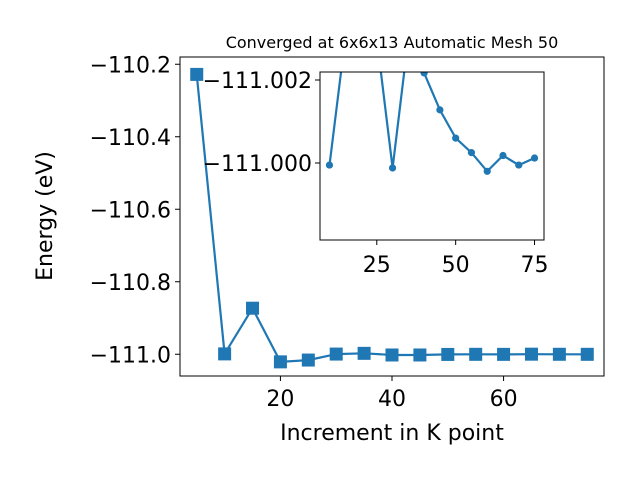 The width and height of the screenshot is (640, 480). What do you see at coordinates (130, 138) in the screenshot?
I see `y-tick-label: −110.4` at bounding box center [130, 138].